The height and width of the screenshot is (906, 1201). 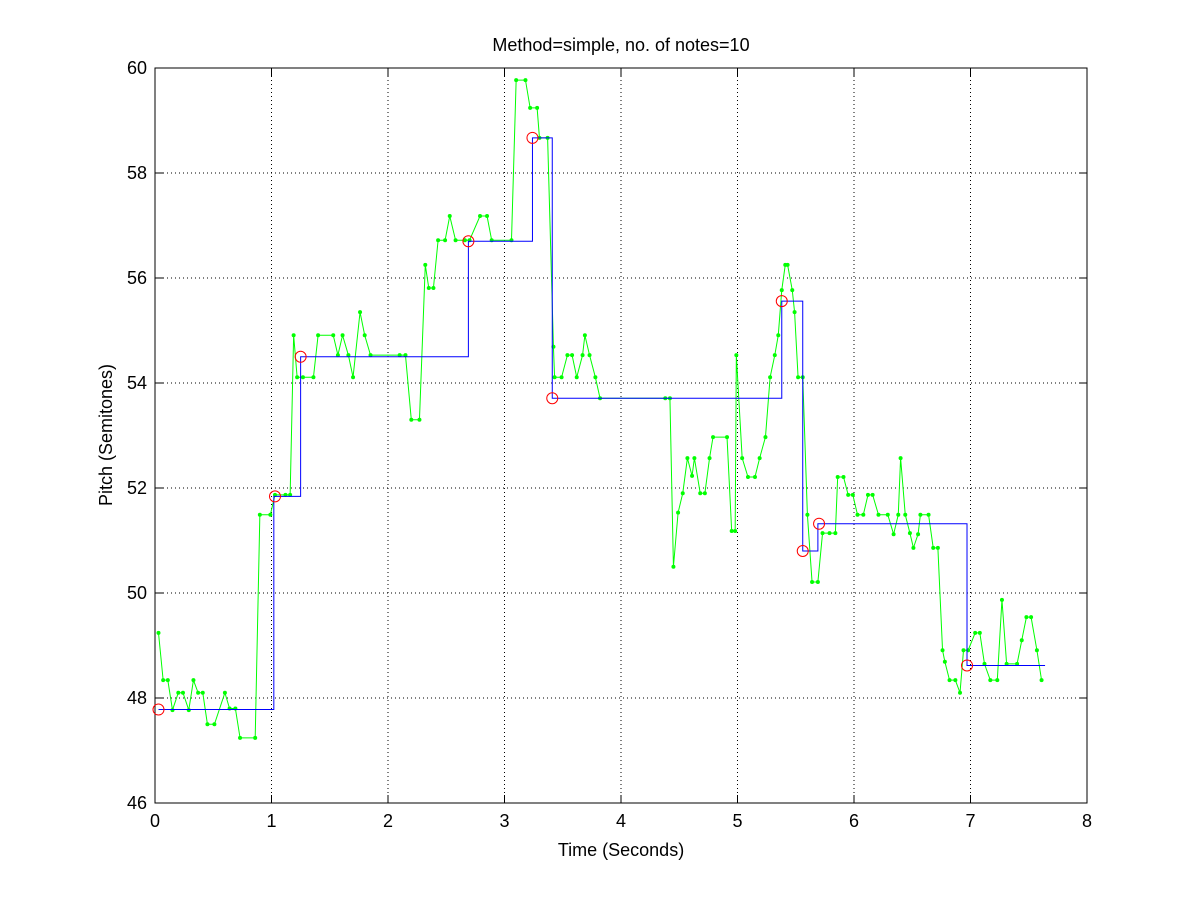 What do you see at coordinates (106, 435) in the screenshot?
I see `y-axis-label: Pitch (Semitones)` at bounding box center [106, 435].